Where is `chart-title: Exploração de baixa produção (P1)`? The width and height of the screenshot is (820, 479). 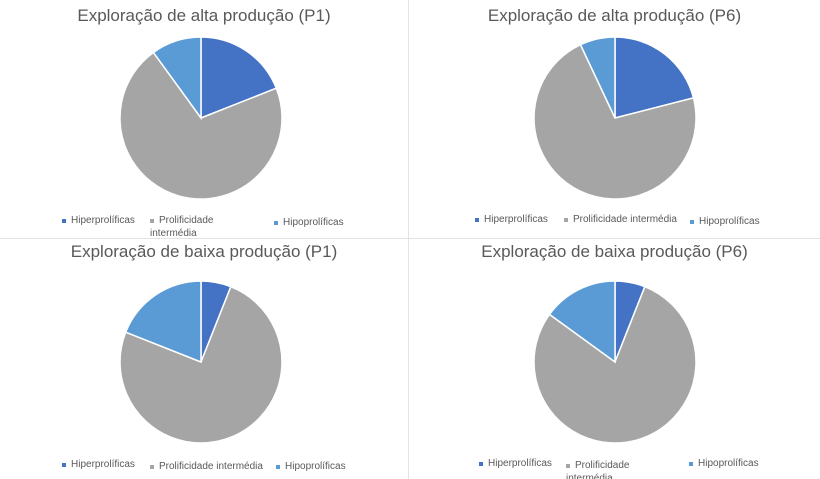
chart-title: Exploração de baixa produção (P1) is located at coordinates (204, 251).